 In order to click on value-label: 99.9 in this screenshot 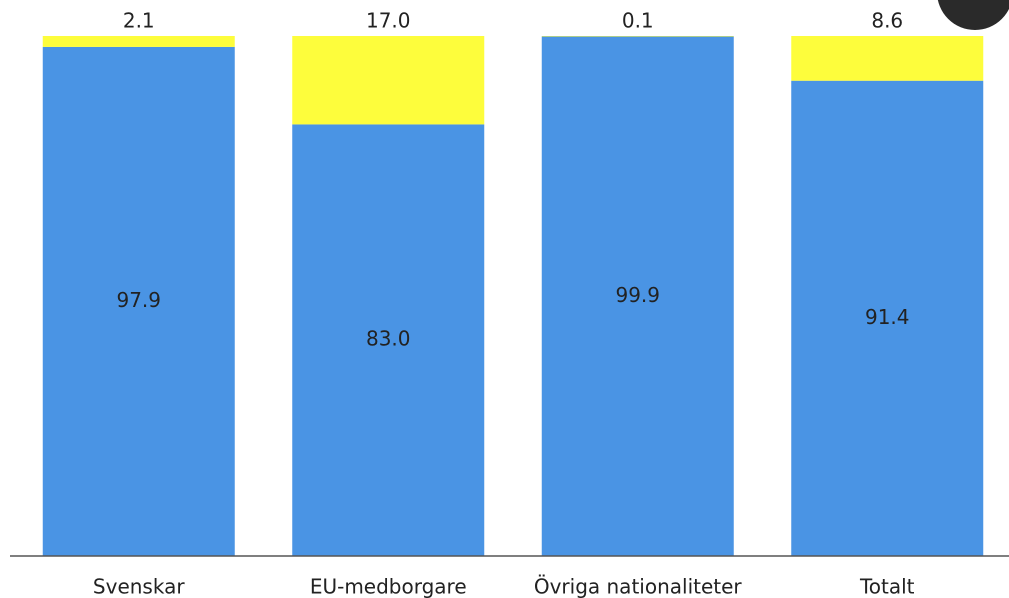, I will do `click(637, 295)`.